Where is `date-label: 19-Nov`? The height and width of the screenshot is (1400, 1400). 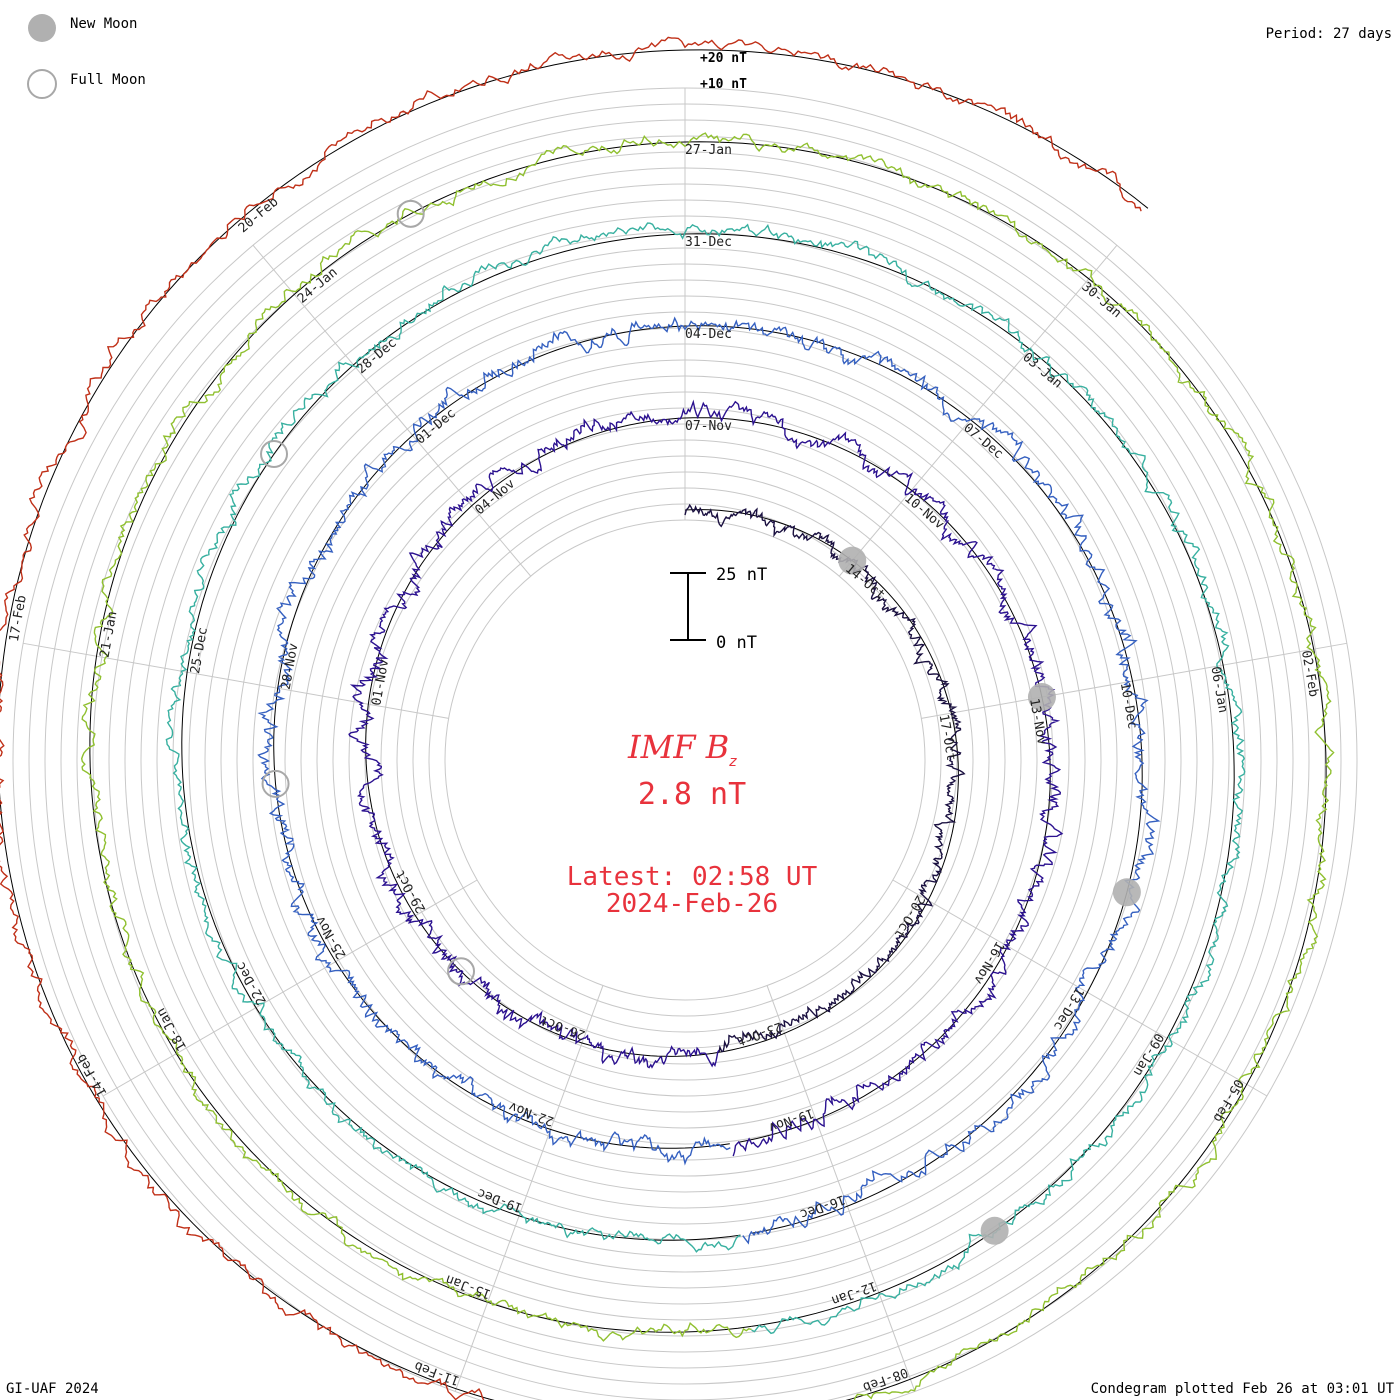 date-label: 19-Nov is located at coordinates (790, 1120).